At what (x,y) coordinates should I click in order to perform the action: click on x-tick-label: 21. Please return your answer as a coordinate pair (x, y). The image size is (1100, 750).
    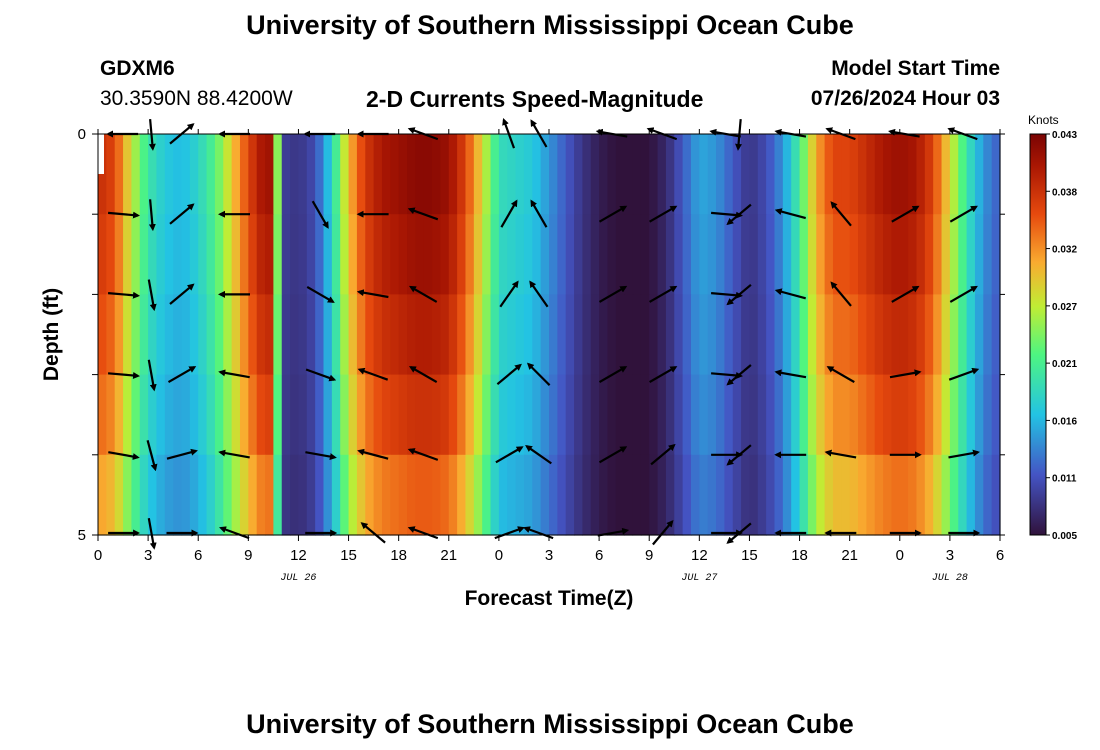
    Looking at the image, I should click on (448, 555).